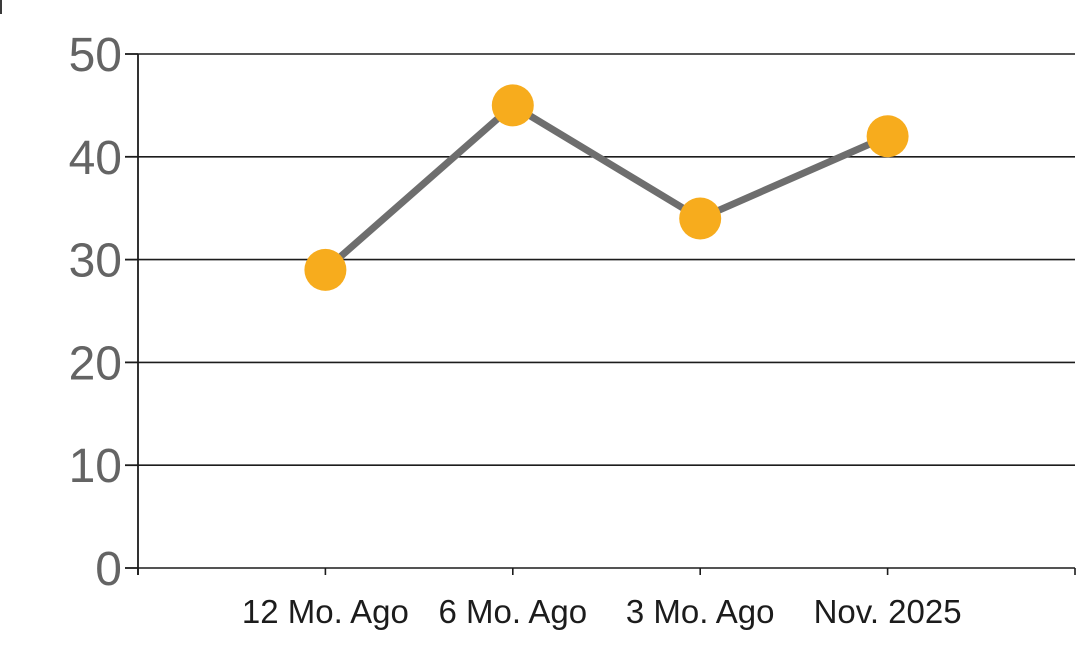 Image resolution: width=1078 pixels, height=663 pixels. What do you see at coordinates (108, 569) in the screenshot?
I see `y-axis-tick-label: 0` at bounding box center [108, 569].